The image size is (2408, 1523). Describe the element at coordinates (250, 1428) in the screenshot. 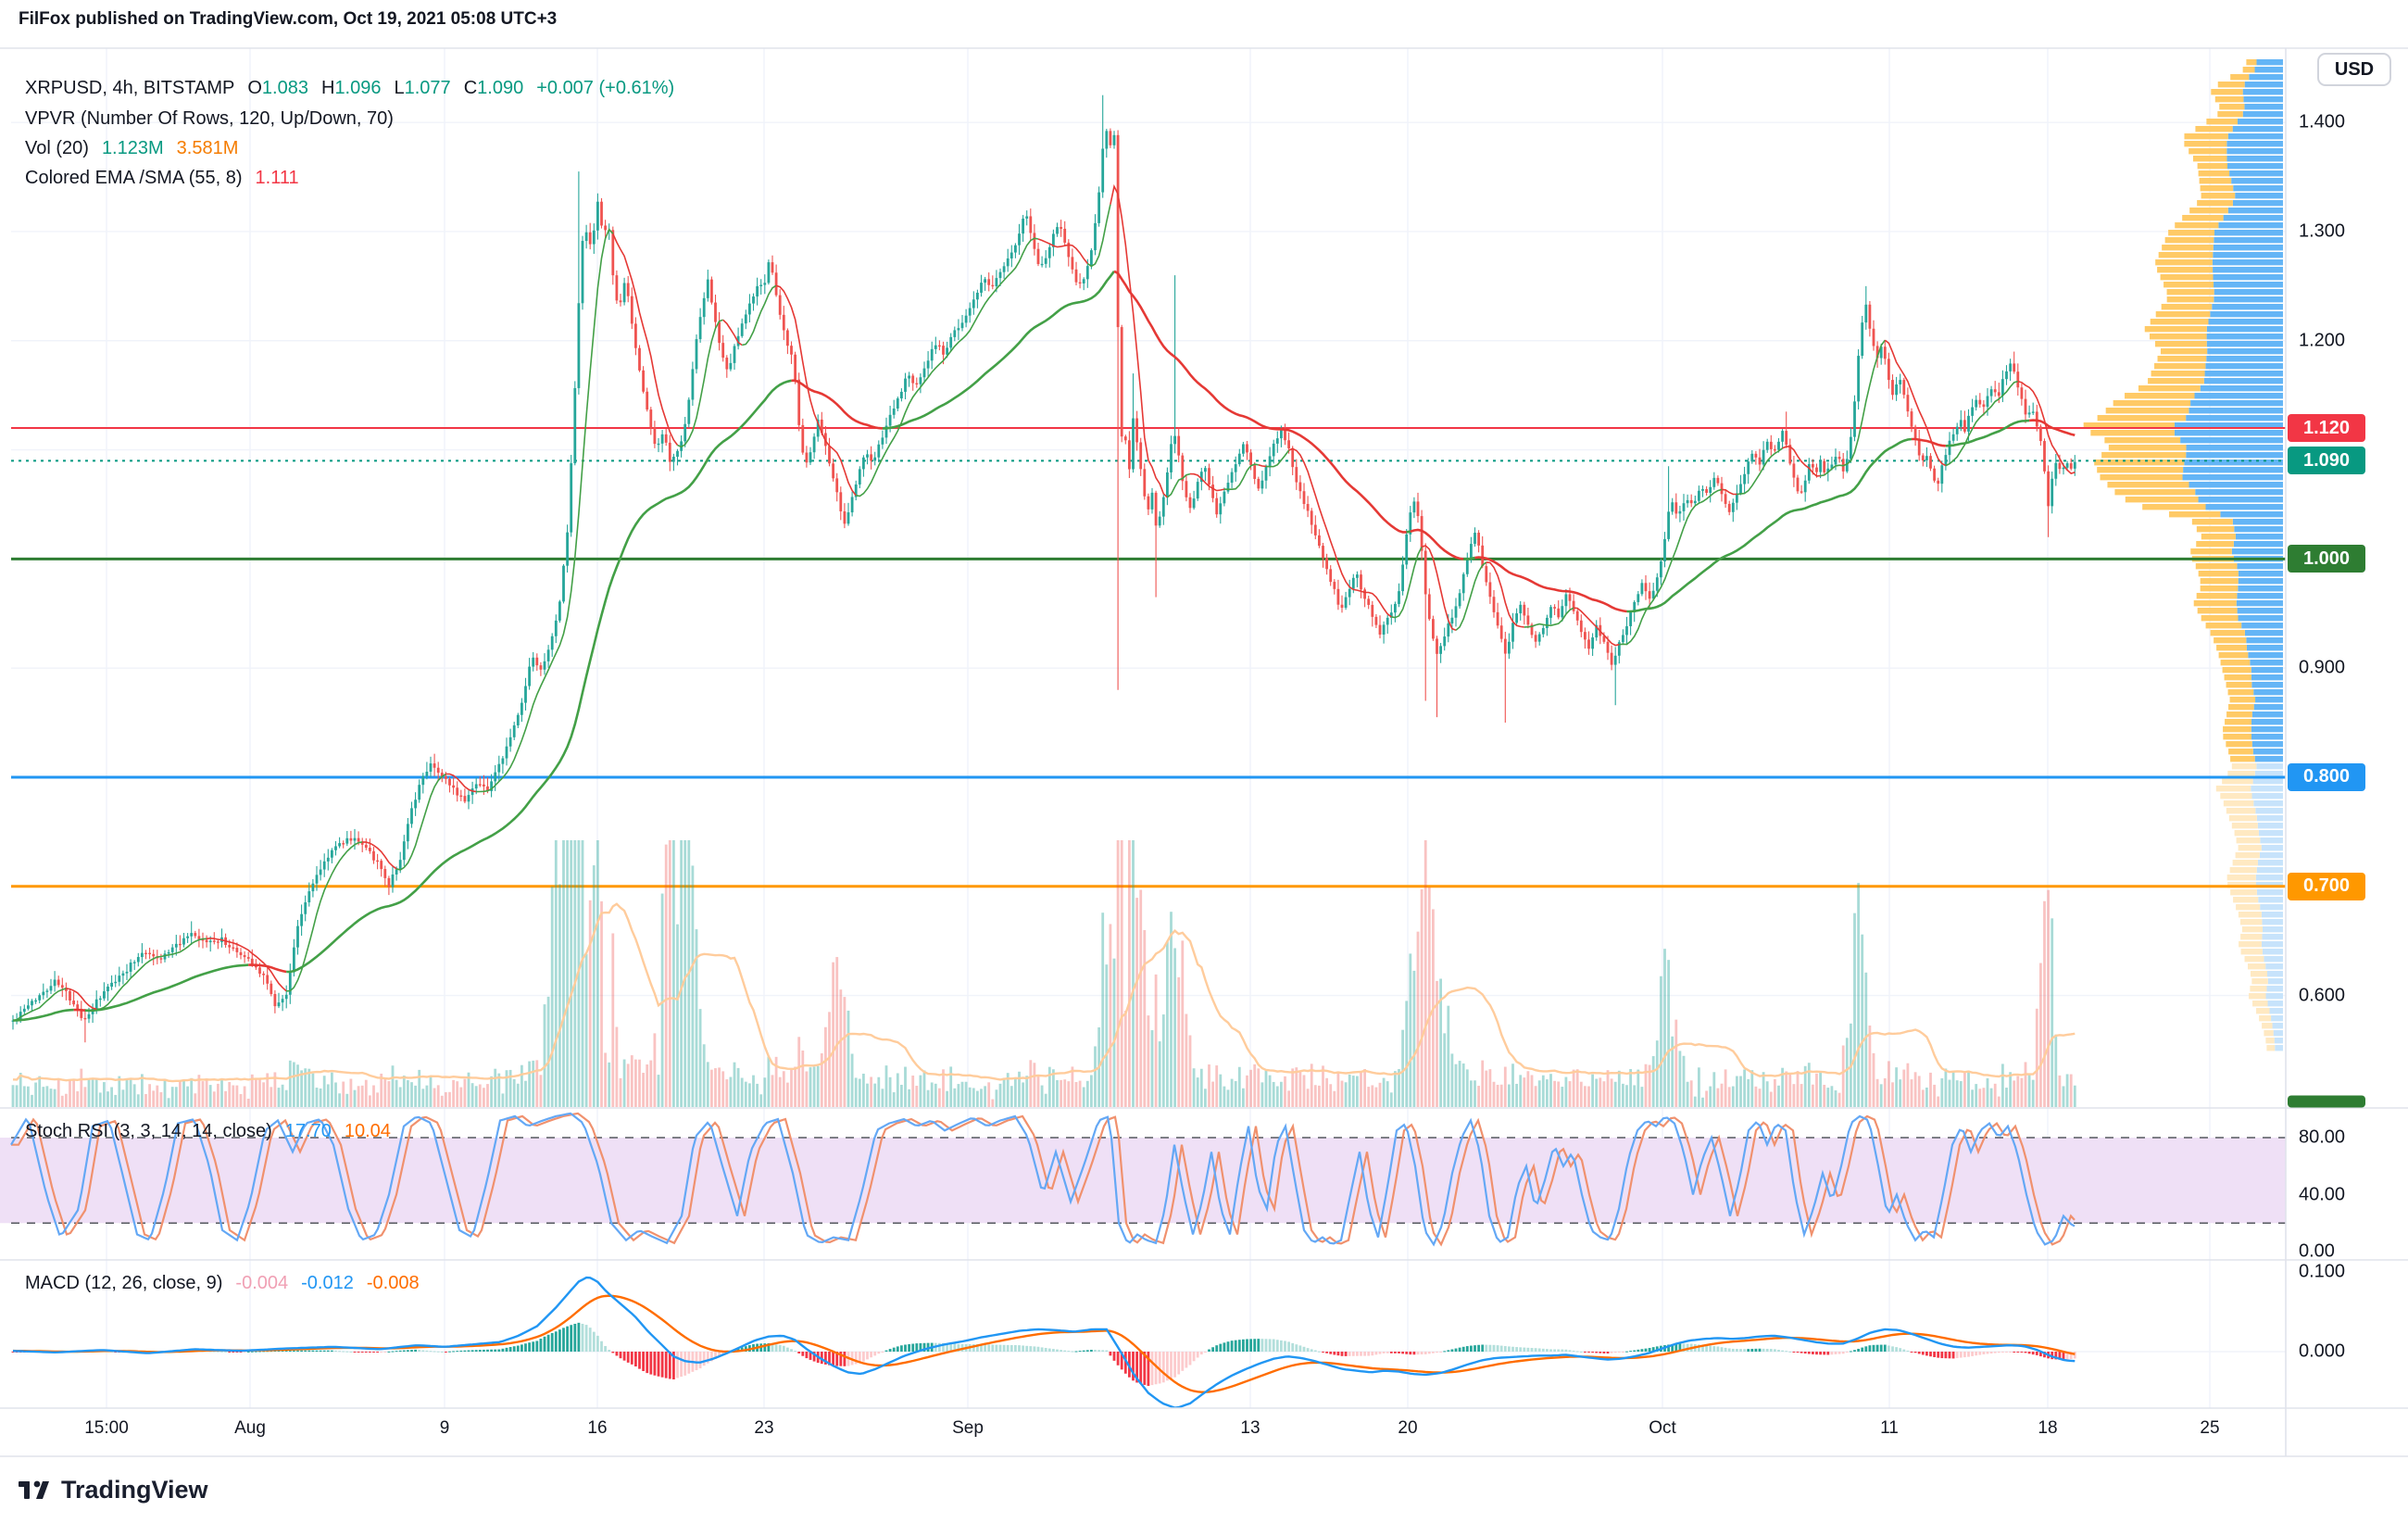

I see `time-tick: Aug` at that location.